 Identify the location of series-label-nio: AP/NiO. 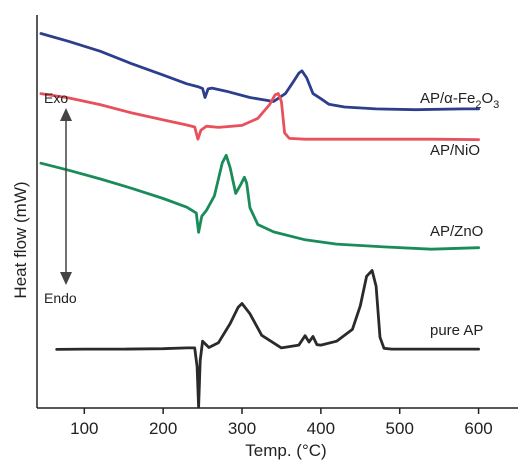
(455, 150).